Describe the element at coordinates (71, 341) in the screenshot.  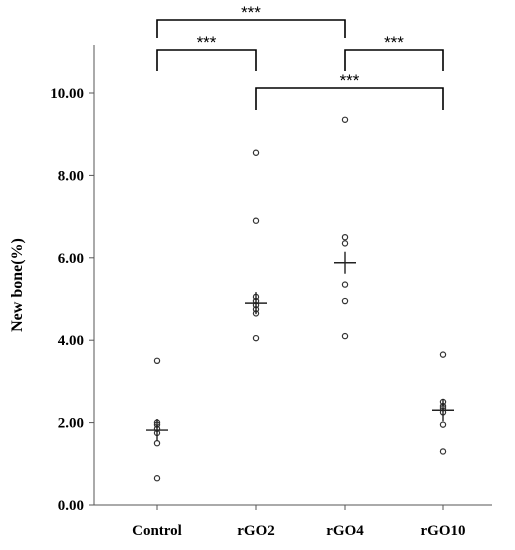
I see `y-tick-label: 4.00` at that location.